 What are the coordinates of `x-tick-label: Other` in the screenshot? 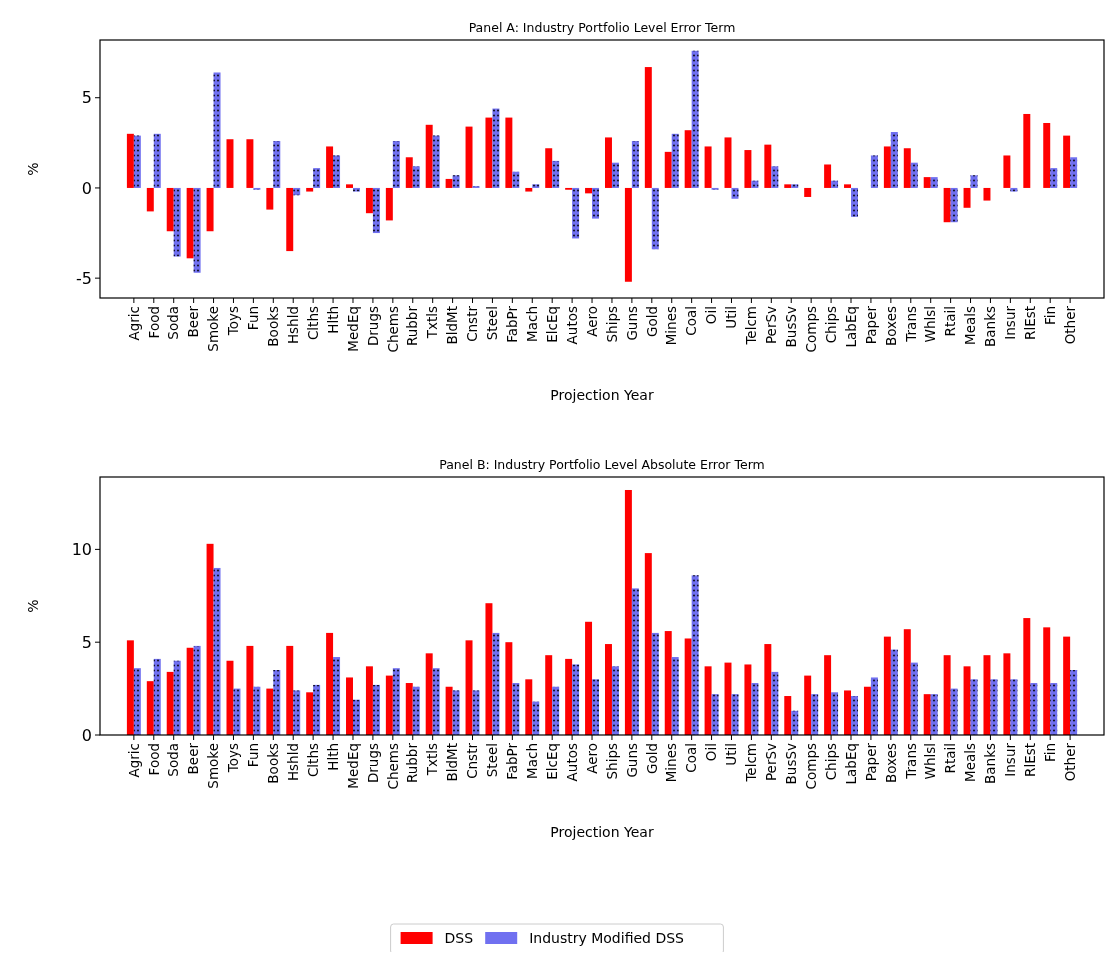 It's located at (1069, 325).